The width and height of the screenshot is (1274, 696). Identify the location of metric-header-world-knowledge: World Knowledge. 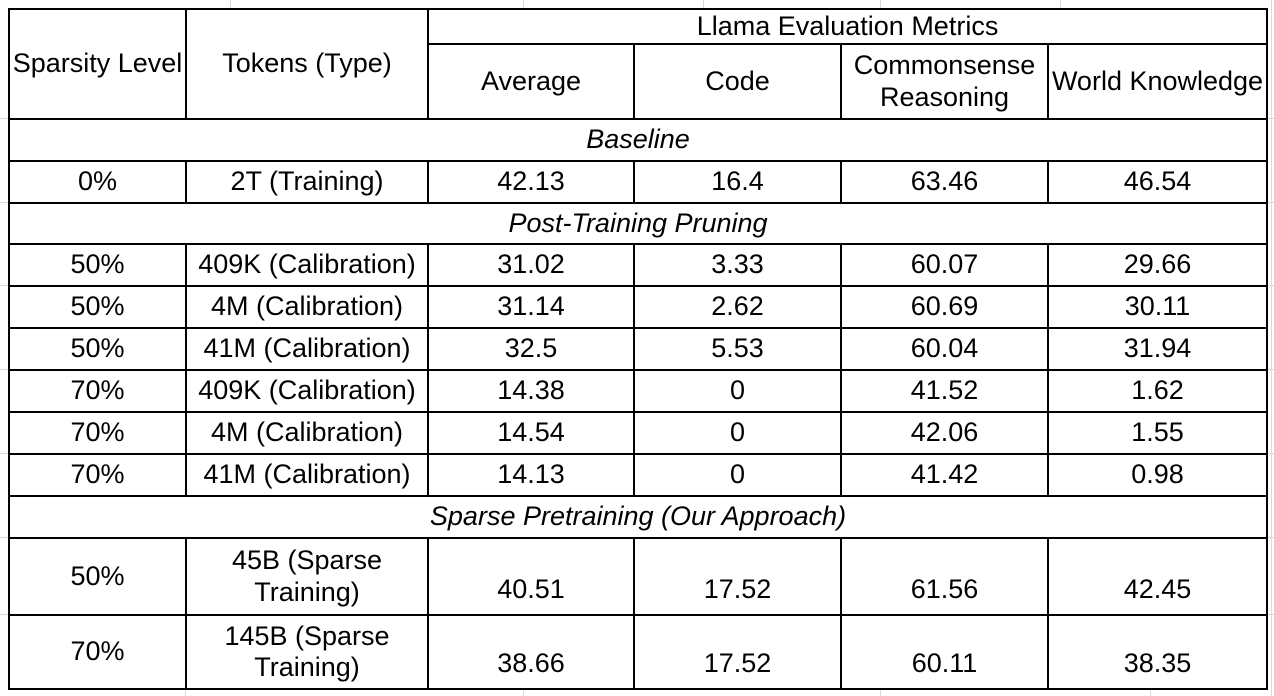
(1157, 81).